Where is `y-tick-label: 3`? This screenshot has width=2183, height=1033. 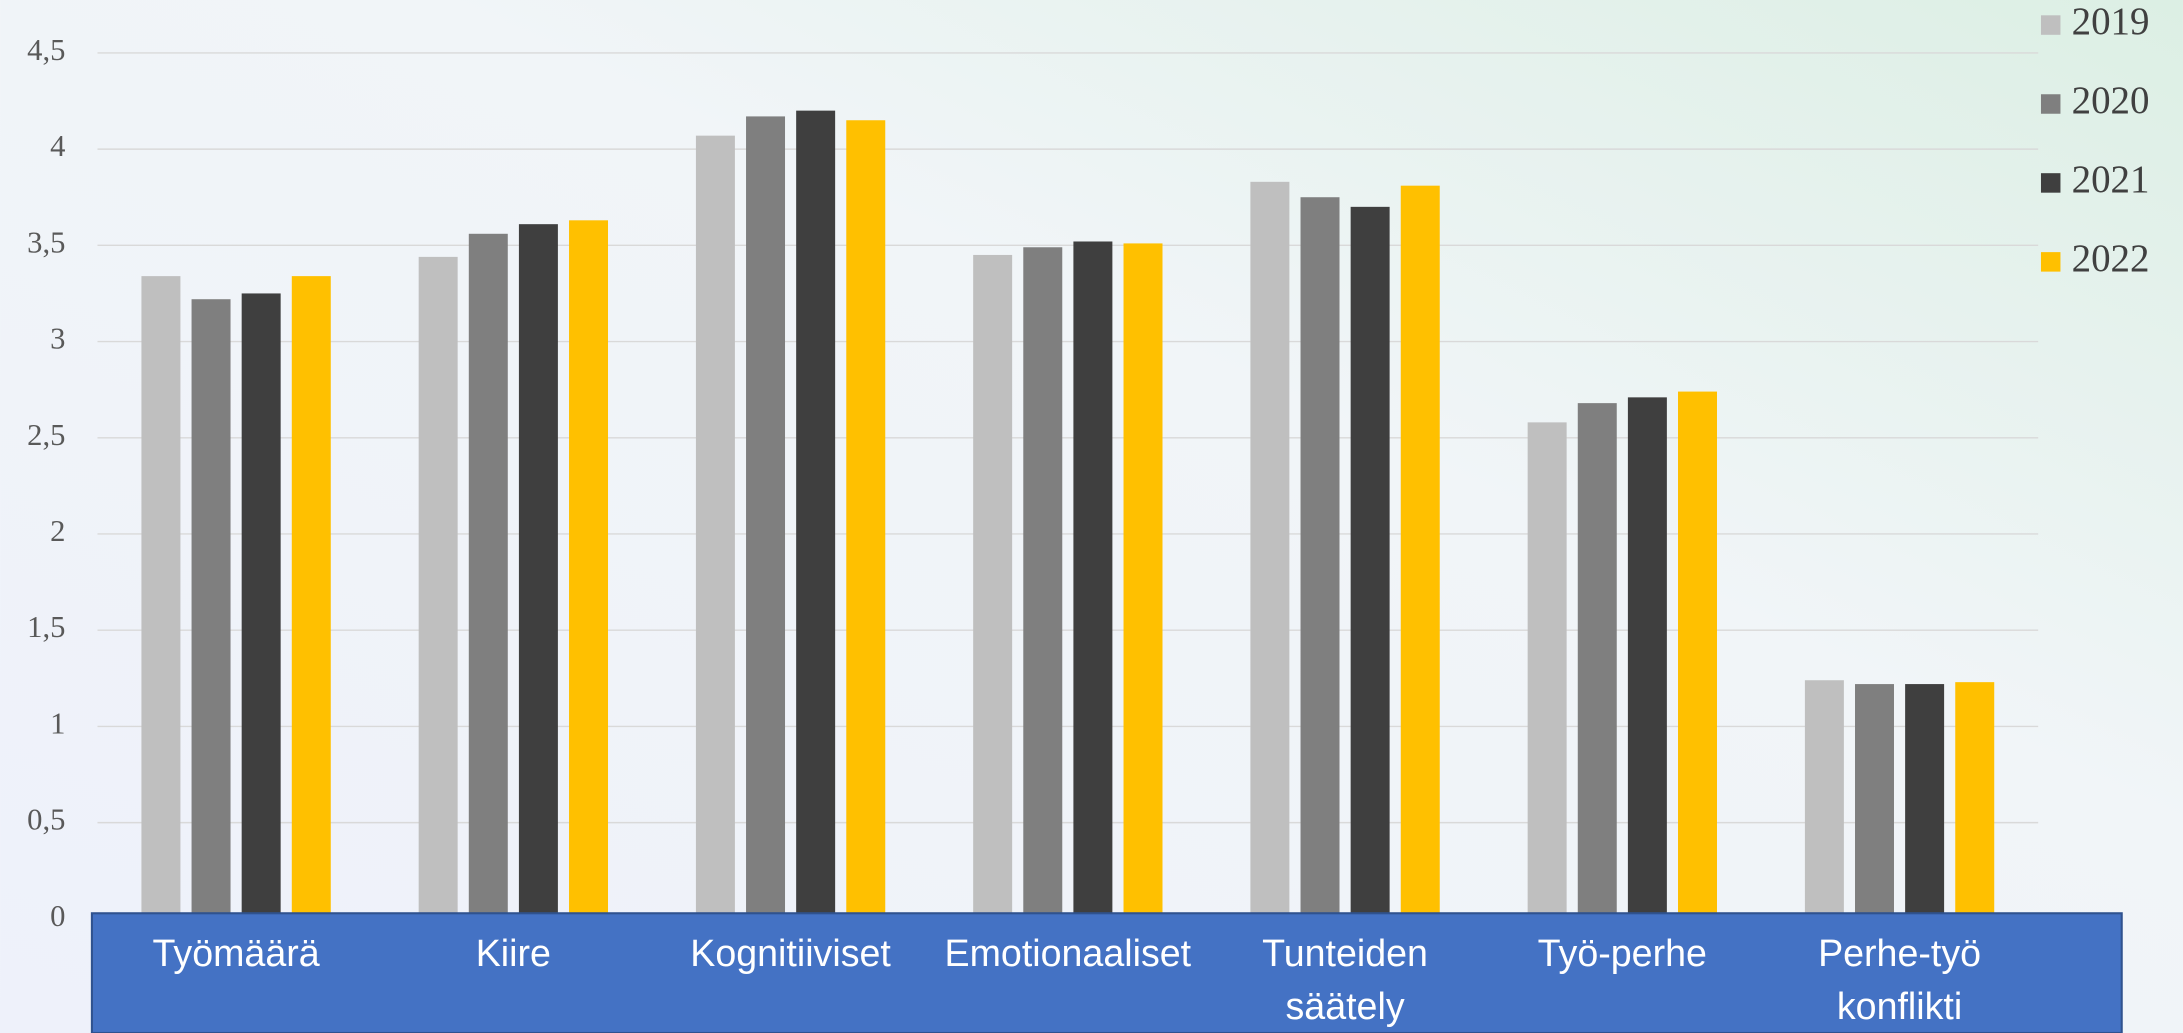
y-tick-label: 3 is located at coordinates (57, 339).